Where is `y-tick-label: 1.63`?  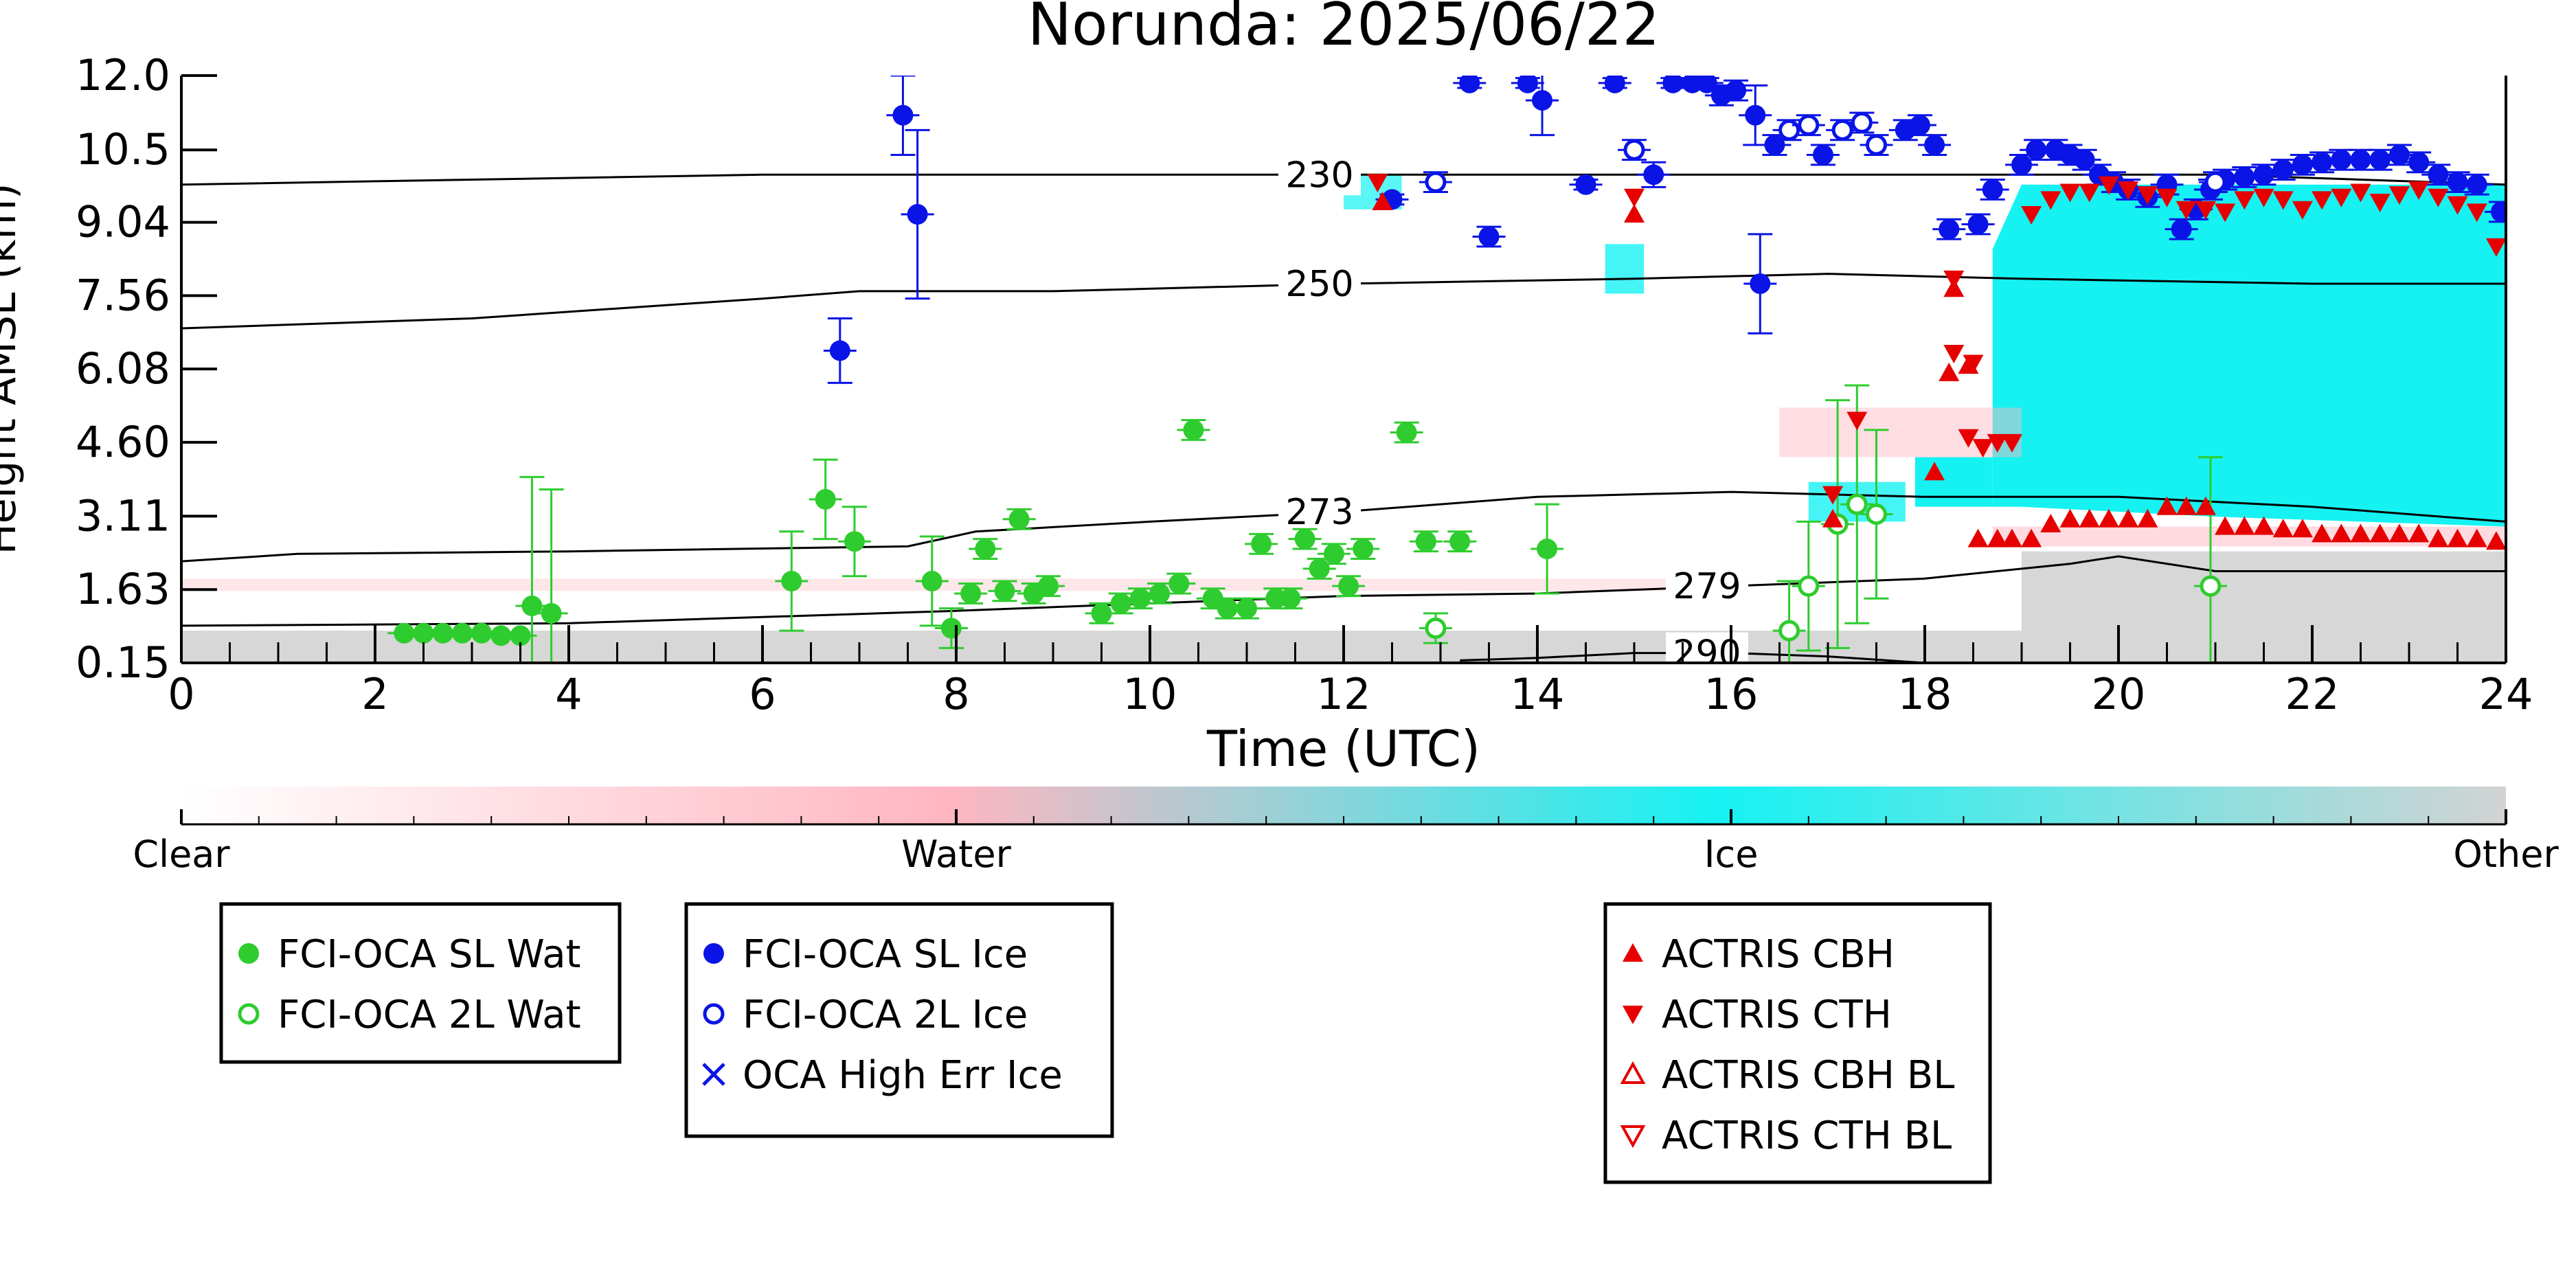 y-tick-label: 1.63 is located at coordinates (123, 589).